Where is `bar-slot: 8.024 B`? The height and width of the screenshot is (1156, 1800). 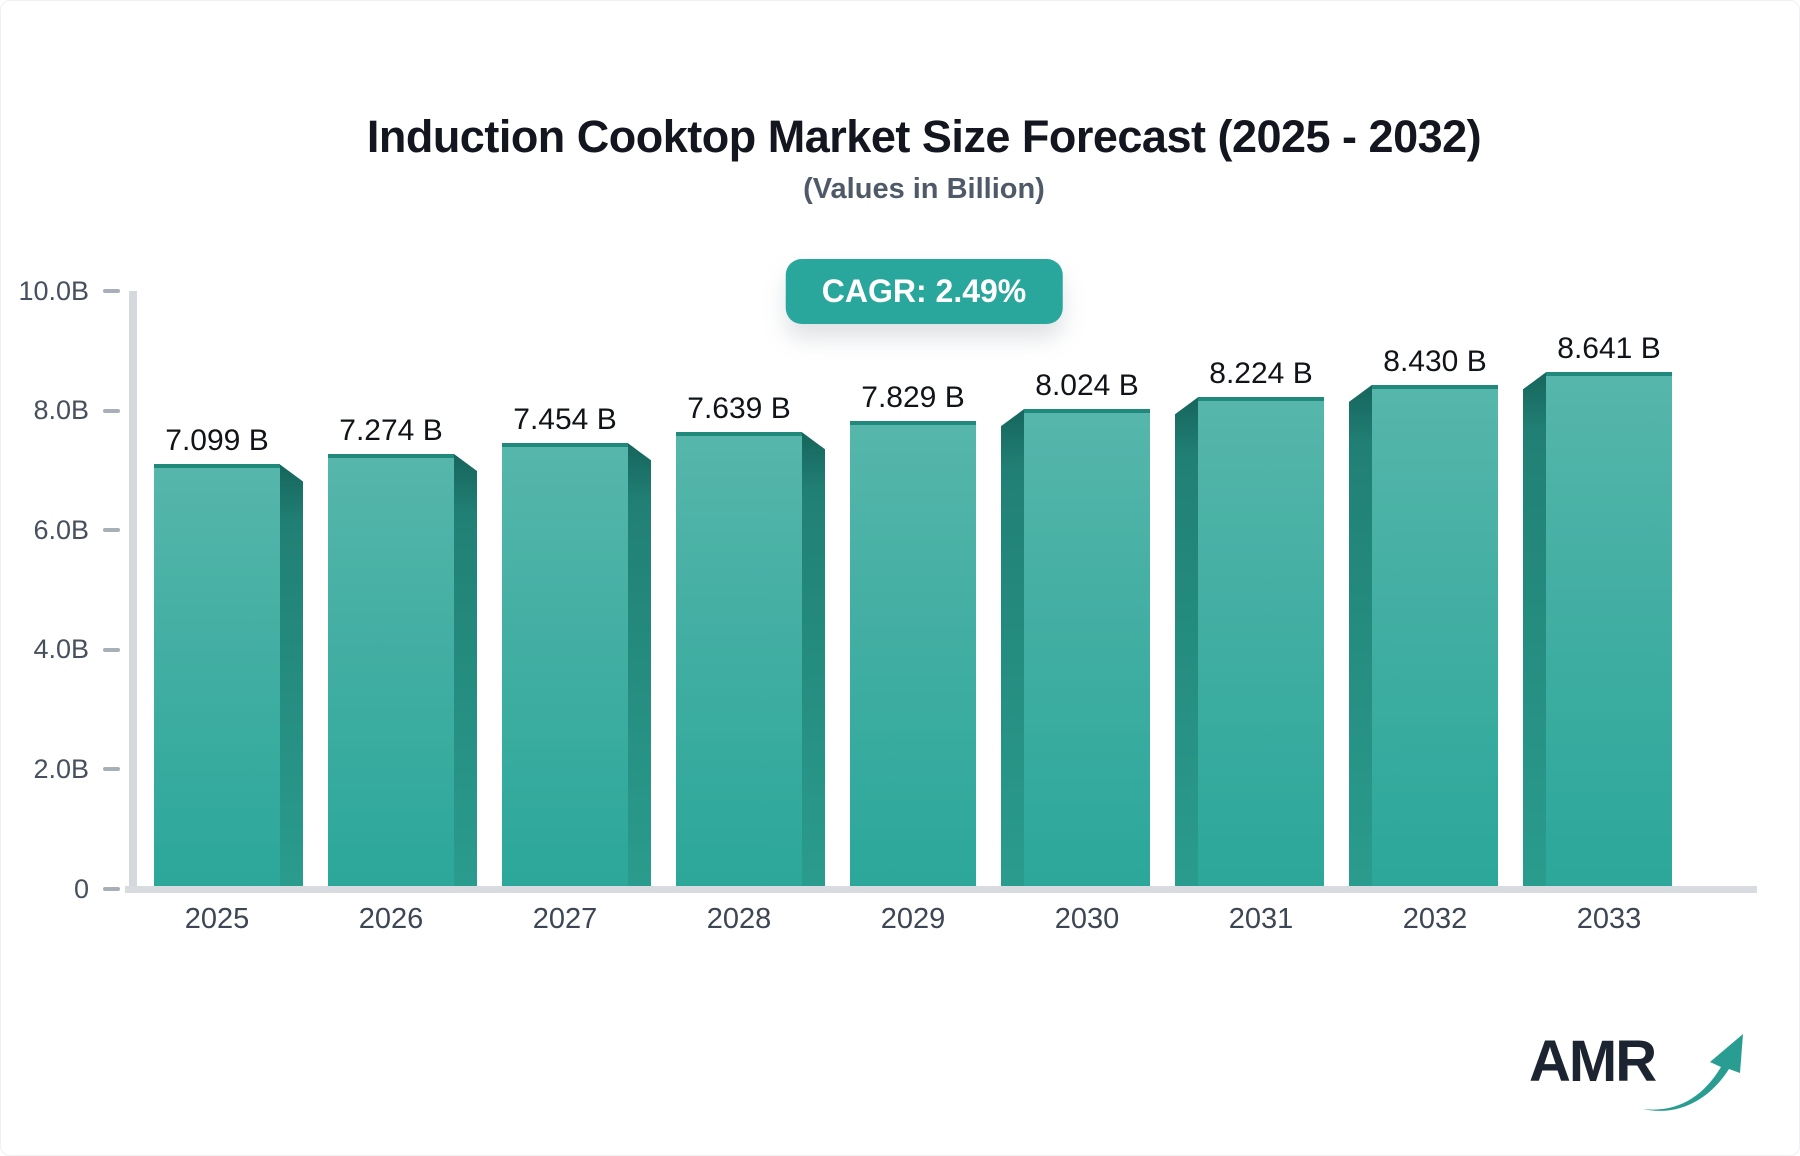
bar-slot: 8.024 B is located at coordinates (1087, 590).